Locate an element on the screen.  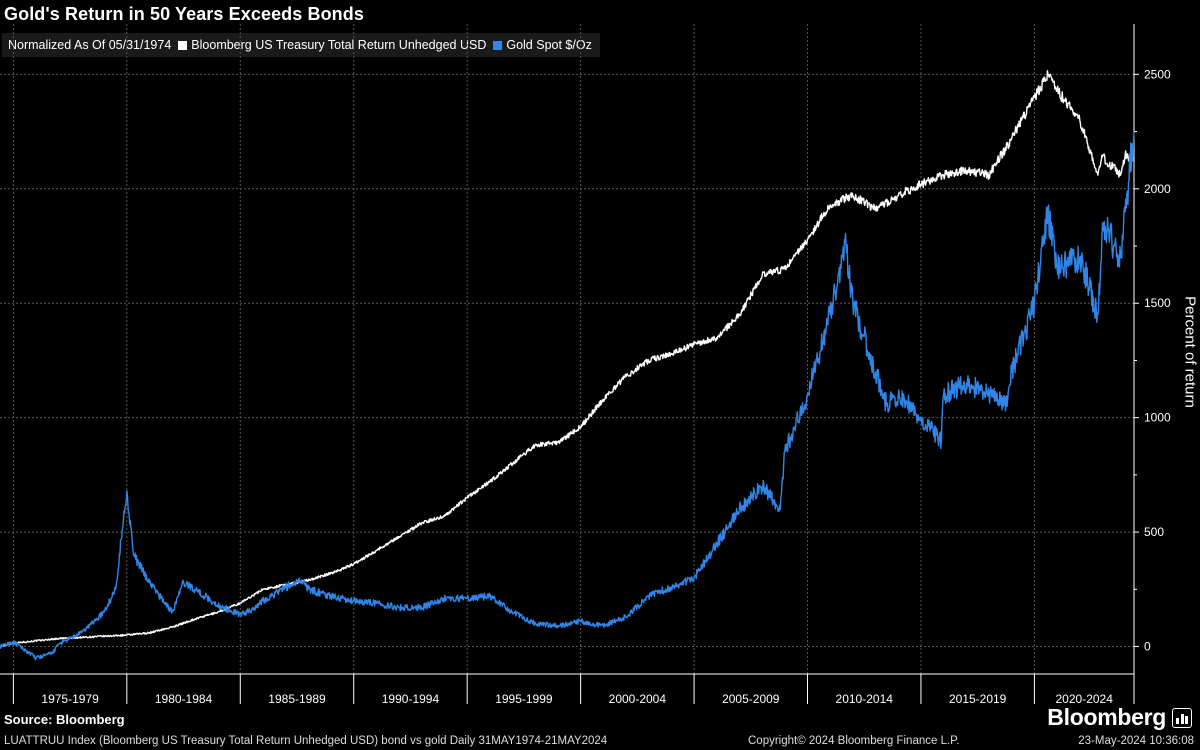
legend-item-gold: Gold Spot $/Oz is located at coordinates (542, 45).